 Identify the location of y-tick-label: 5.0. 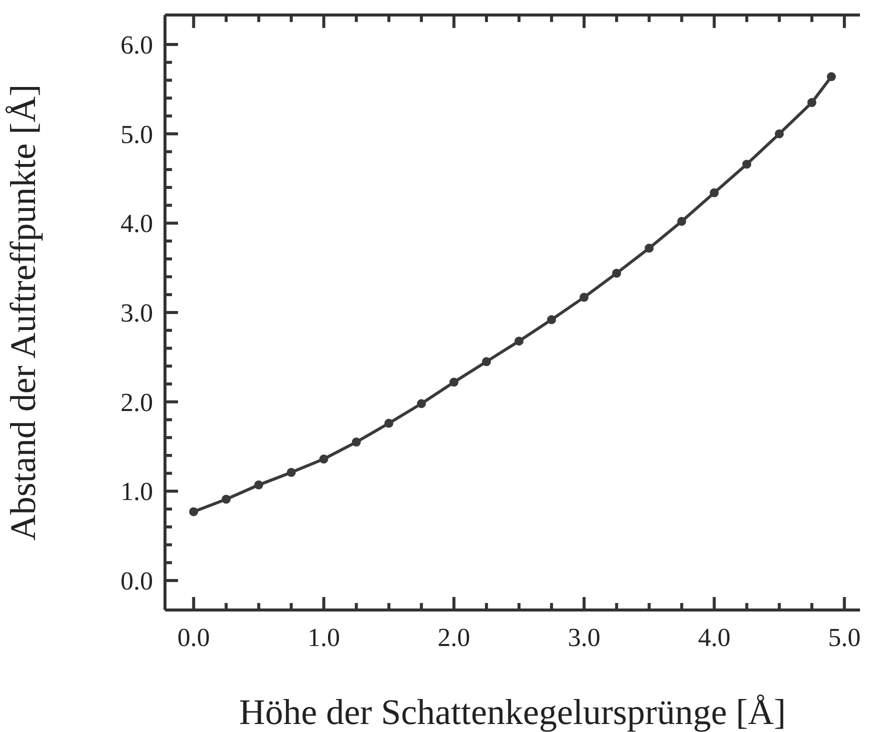
(136, 134).